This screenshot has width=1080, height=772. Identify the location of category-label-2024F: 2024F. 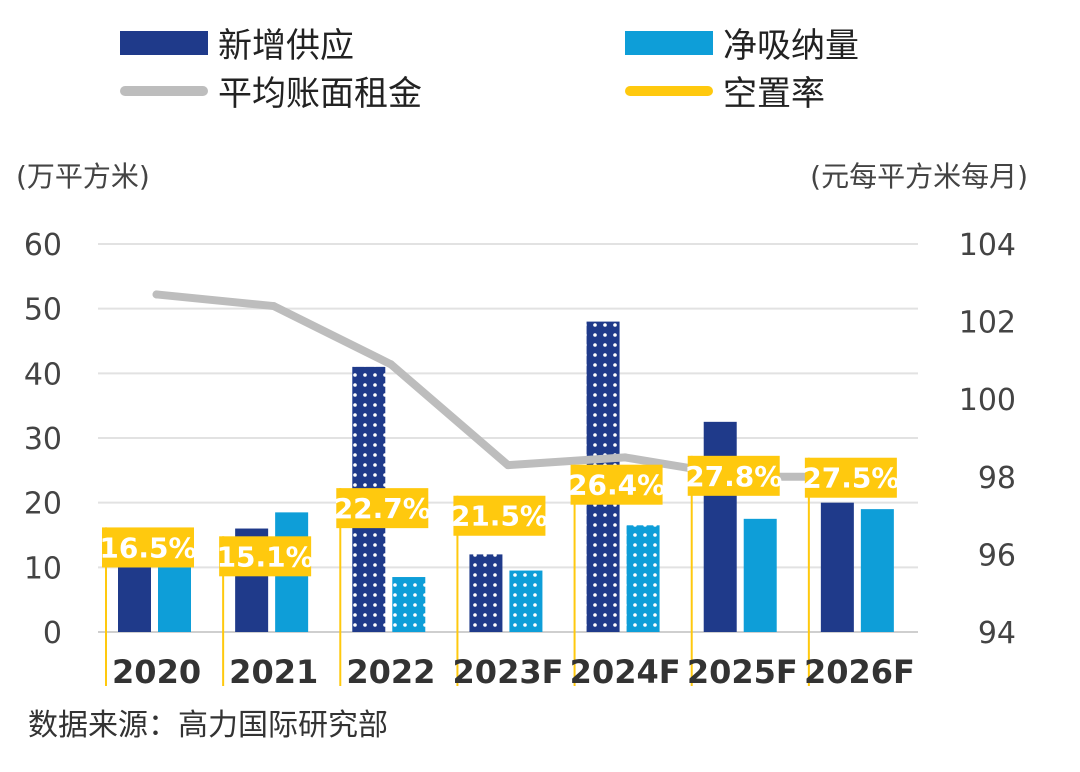
(625, 672).